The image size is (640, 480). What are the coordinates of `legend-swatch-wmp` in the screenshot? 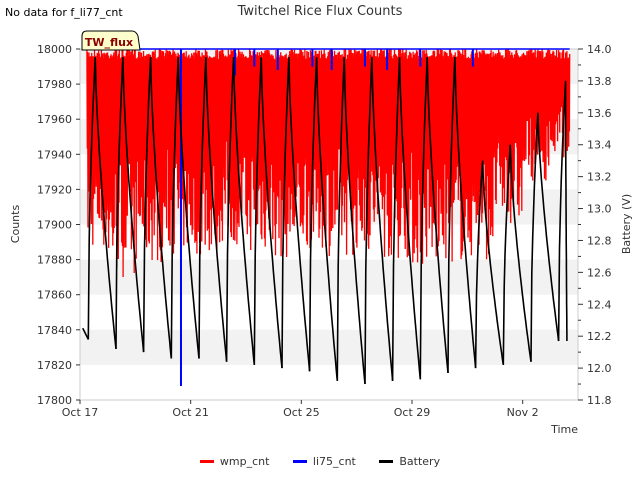 It's located at (206, 461).